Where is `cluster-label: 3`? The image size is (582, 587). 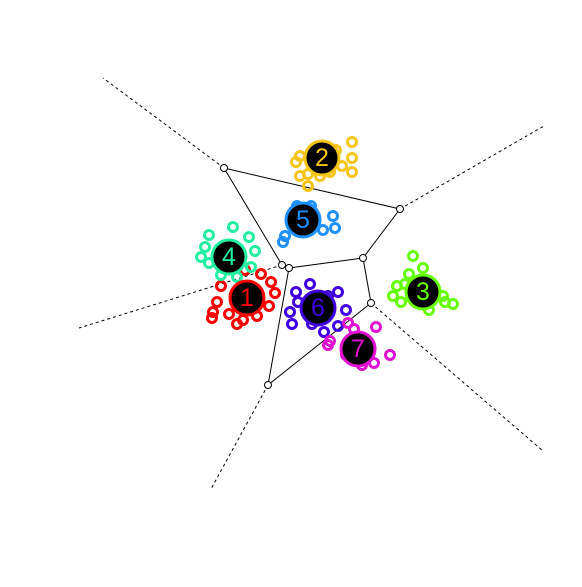
cluster-label: 3 is located at coordinates (423, 292).